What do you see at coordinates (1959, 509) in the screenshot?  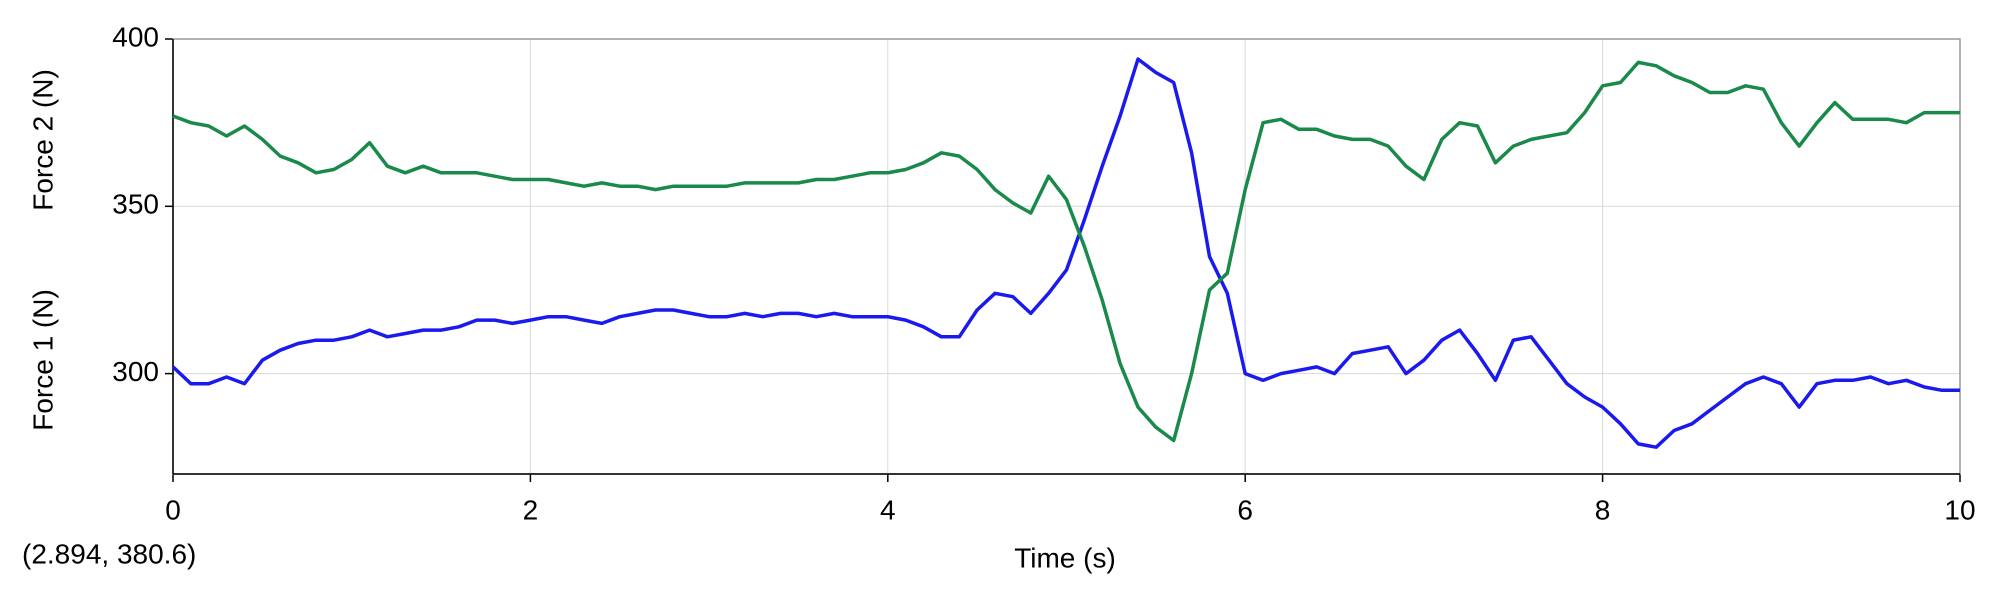 I see `x-tick-label: 10` at bounding box center [1959, 509].